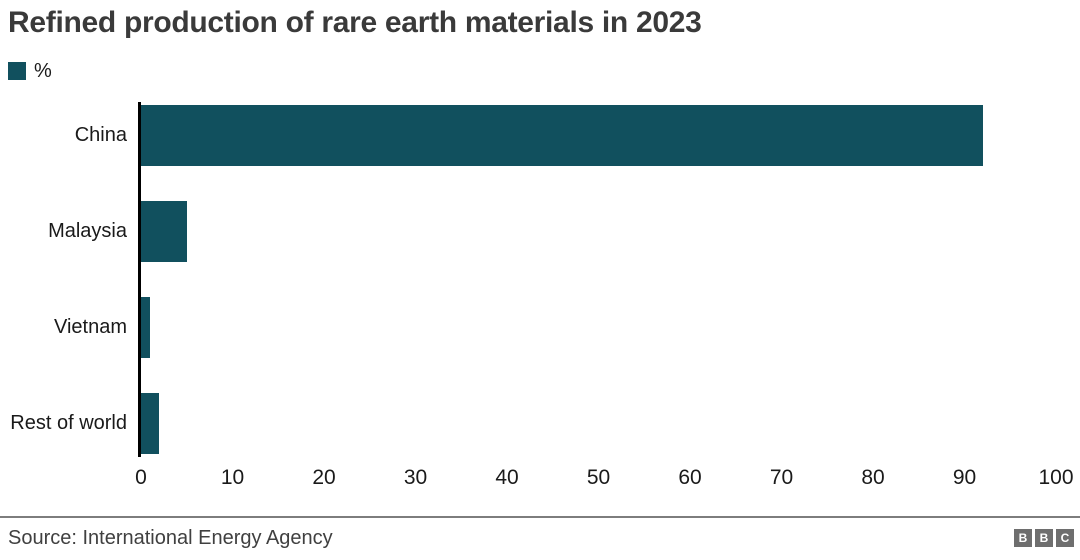  Describe the element at coordinates (146, 327) in the screenshot. I see `bar-vietnam` at that location.